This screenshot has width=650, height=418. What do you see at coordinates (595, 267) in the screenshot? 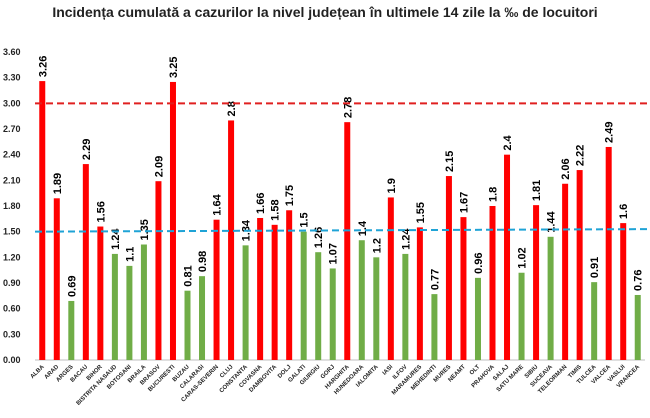
I see `data-label: 0.91` at bounding box center [595, 267].